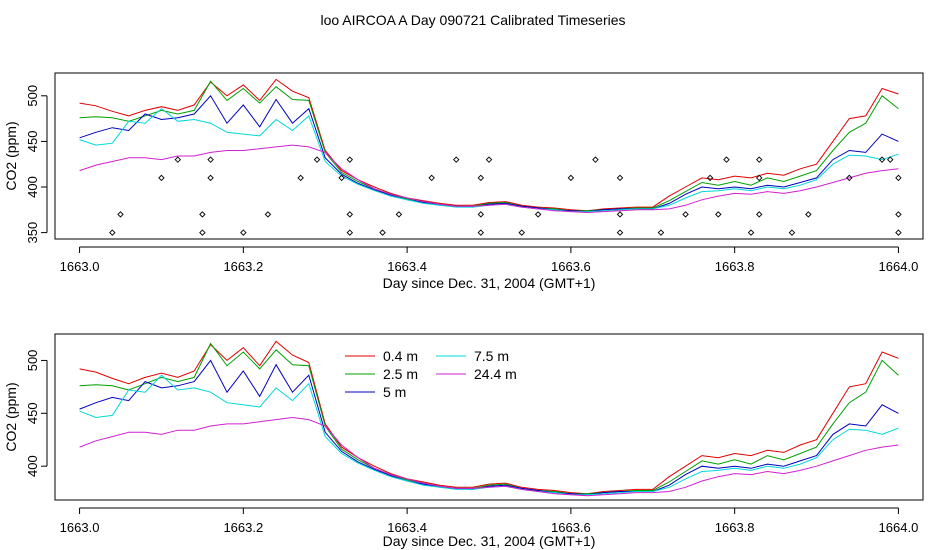  Describe the element at coordinates (32, 142) in the screenshot. I see `top-y-tick-label: 450` at that location.